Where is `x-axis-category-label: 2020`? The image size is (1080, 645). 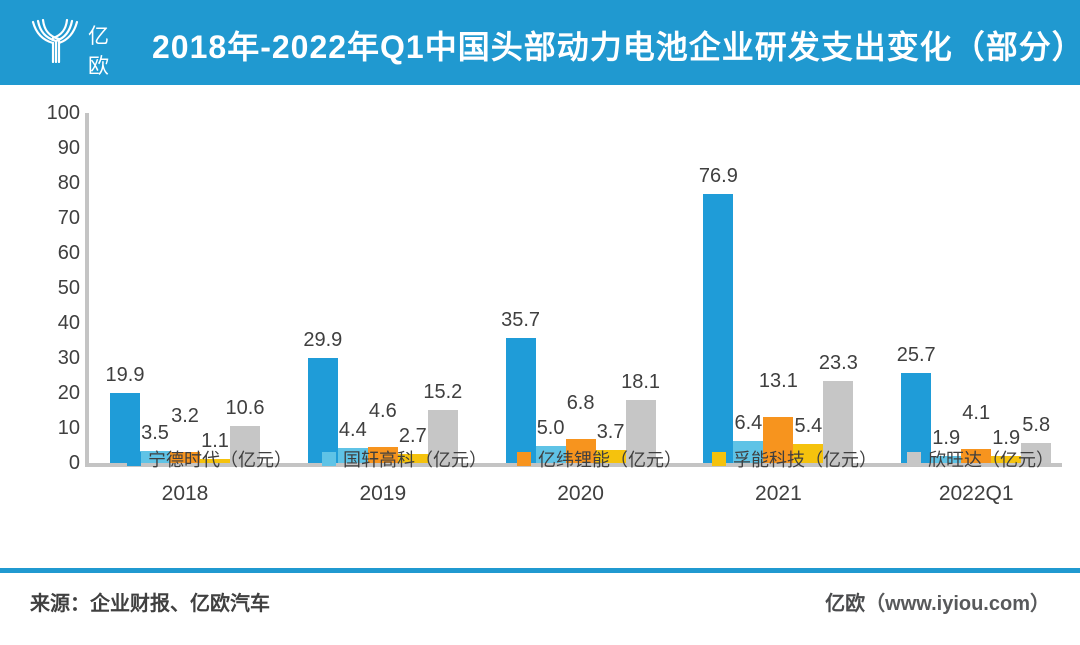 x-axis-category-label: 2020 is located at coordinates (580, 493).